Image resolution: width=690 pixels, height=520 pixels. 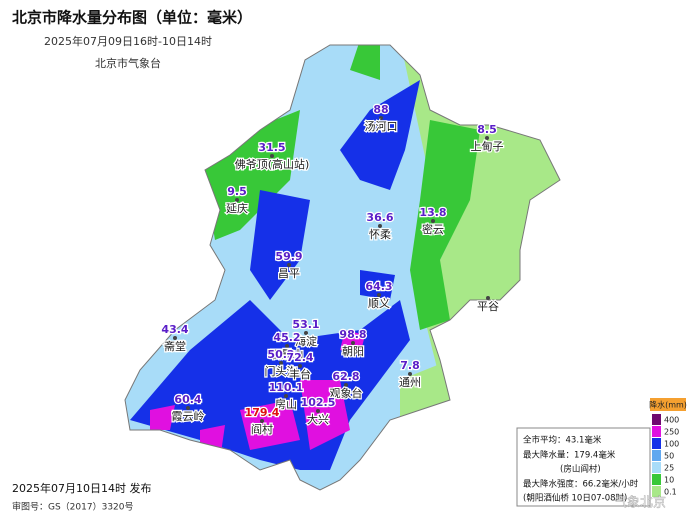 I want to click on station-value: 9.5, so click(x=237, y=191).